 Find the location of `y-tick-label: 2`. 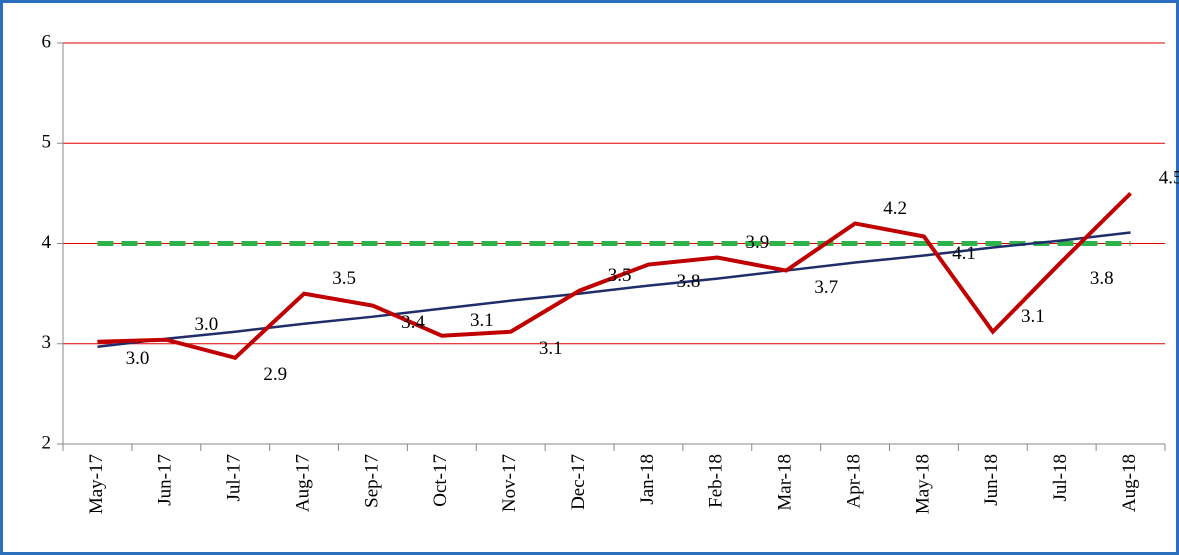

y-tick-label: 2 is located at coordinates (47, 442).